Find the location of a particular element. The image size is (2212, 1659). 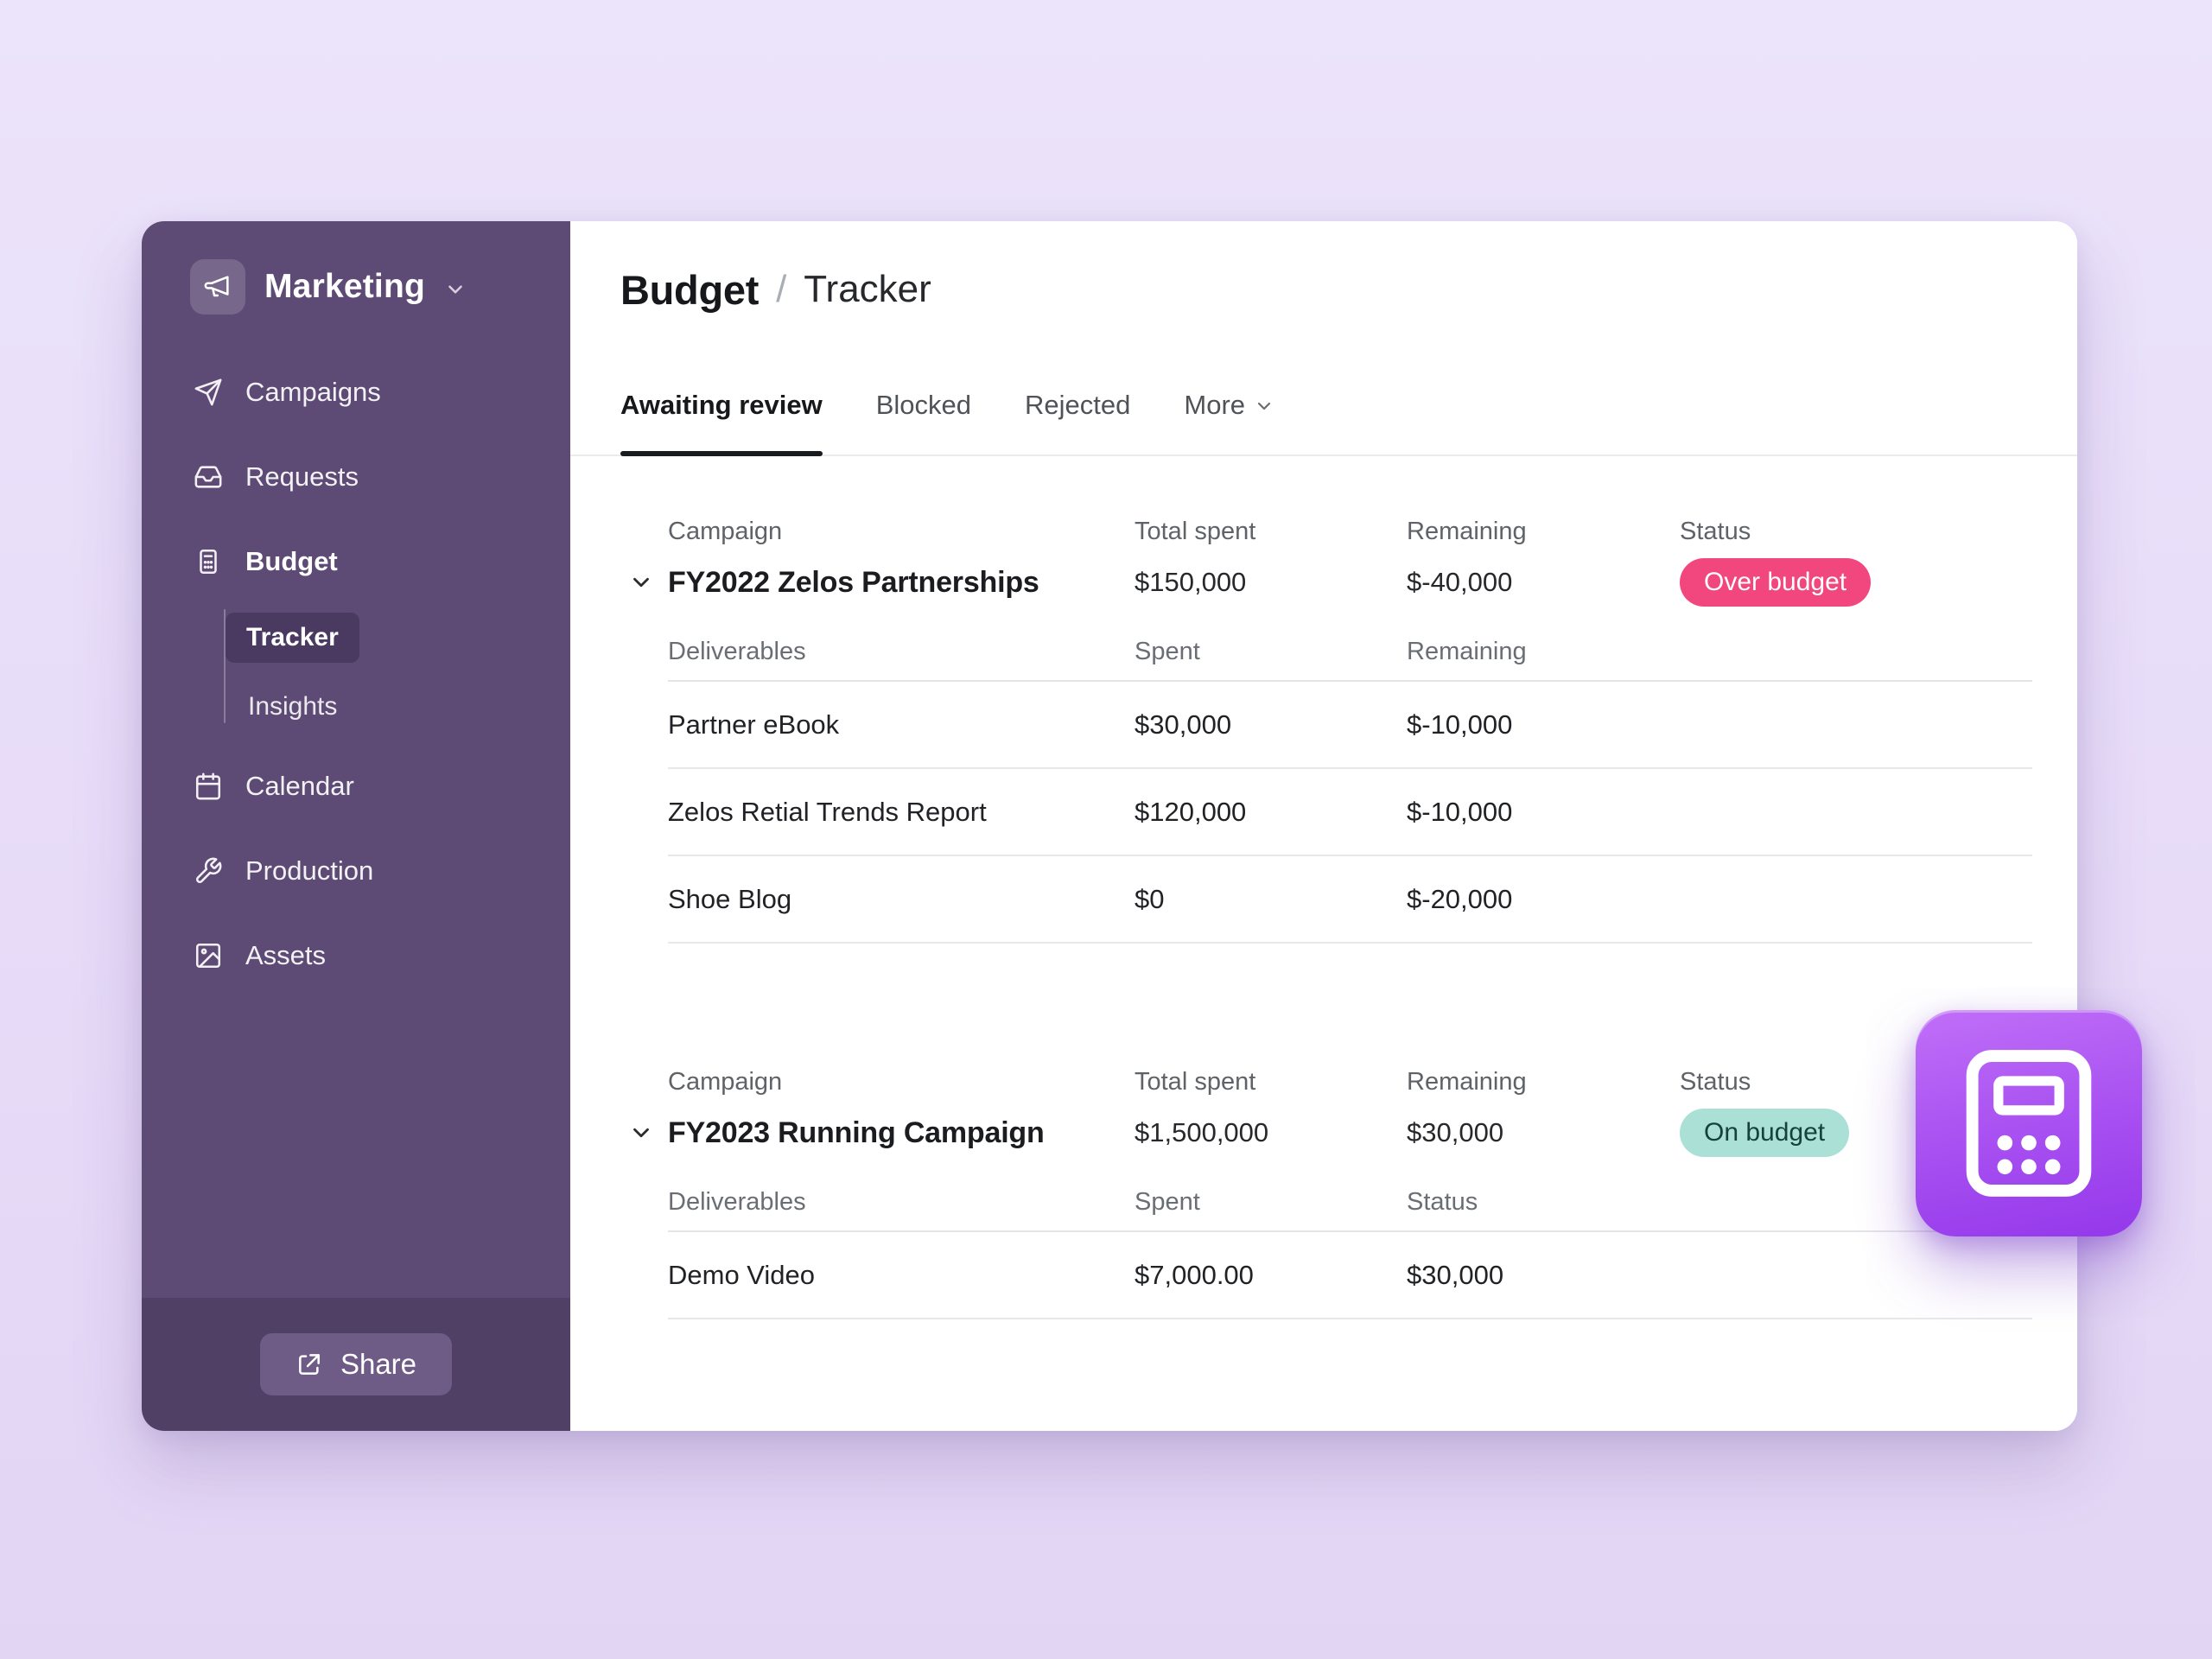

deliverable-row: Shoe Blog $0 $-20,000 is located at coordinates (1350, 900).